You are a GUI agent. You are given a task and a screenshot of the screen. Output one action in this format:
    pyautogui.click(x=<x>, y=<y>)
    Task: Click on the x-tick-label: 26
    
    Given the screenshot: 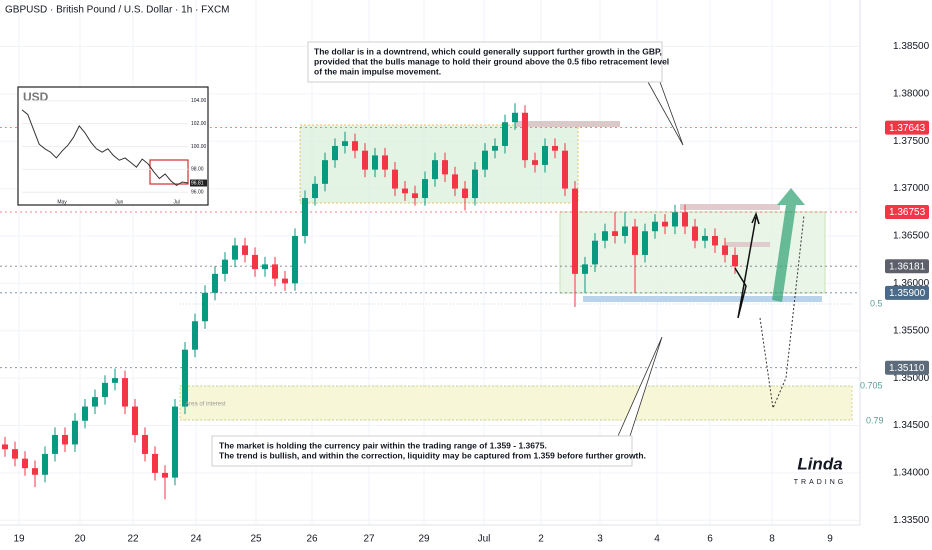 What is the action you would take?
    pyautogui.click(x=312, y=539)
    